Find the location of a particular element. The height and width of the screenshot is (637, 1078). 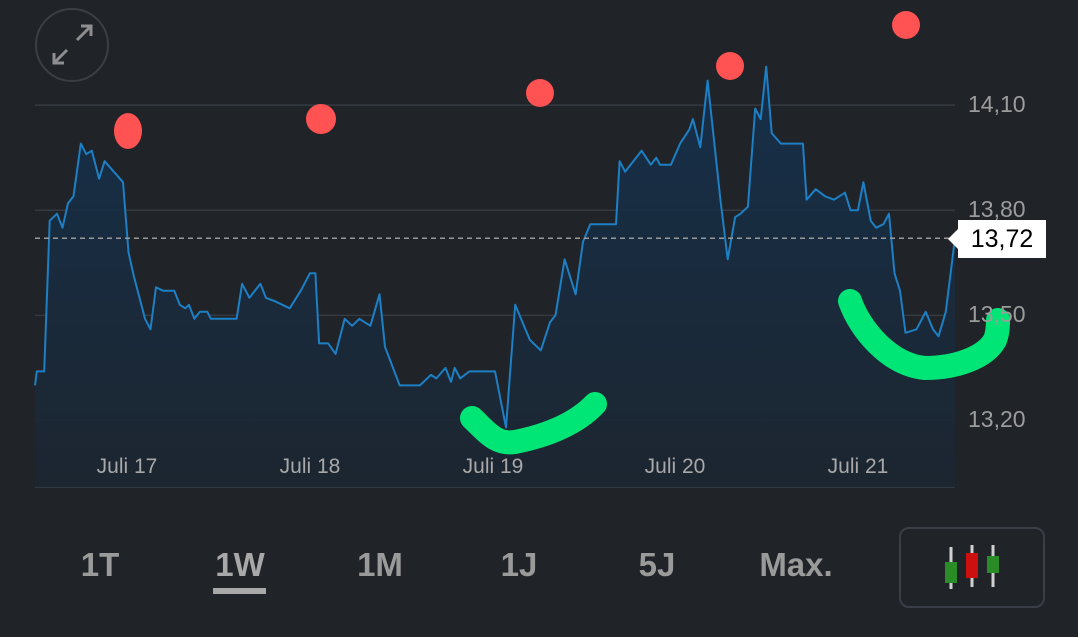

candlestick-icon is located at coordinates (972, 567).